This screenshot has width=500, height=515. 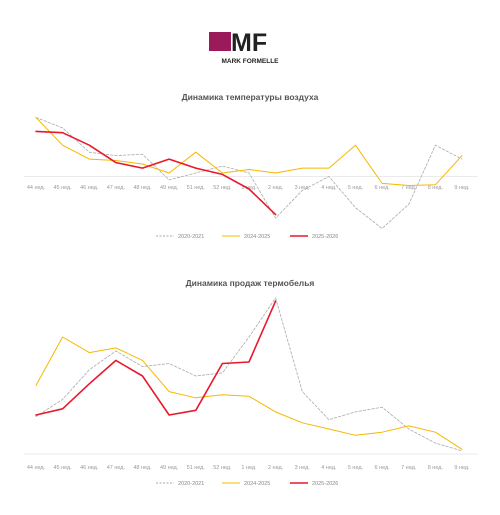 I want to click on series-line-2024-2025, so click(x=249, y=151).